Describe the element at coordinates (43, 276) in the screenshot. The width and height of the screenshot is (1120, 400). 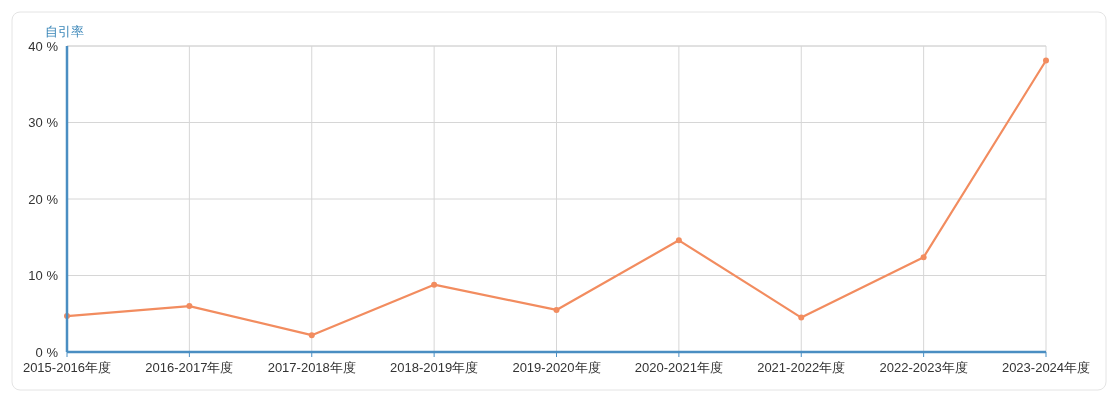
I see `y-tick-label: 10 %` at that location.